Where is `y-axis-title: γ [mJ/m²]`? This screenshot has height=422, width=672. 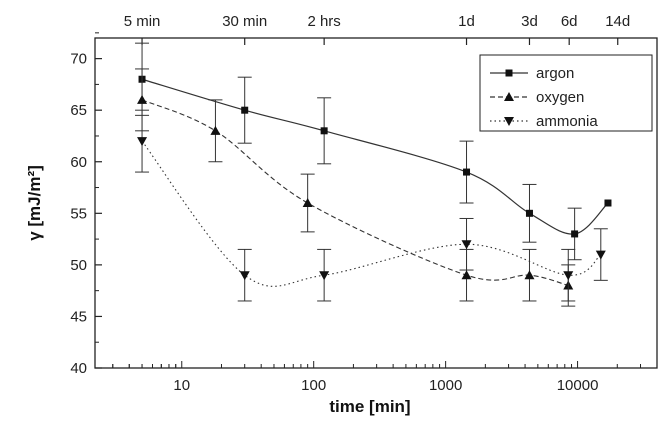
y-axis-title: γ [mJ/m²] is located at coordinates (34, 203).